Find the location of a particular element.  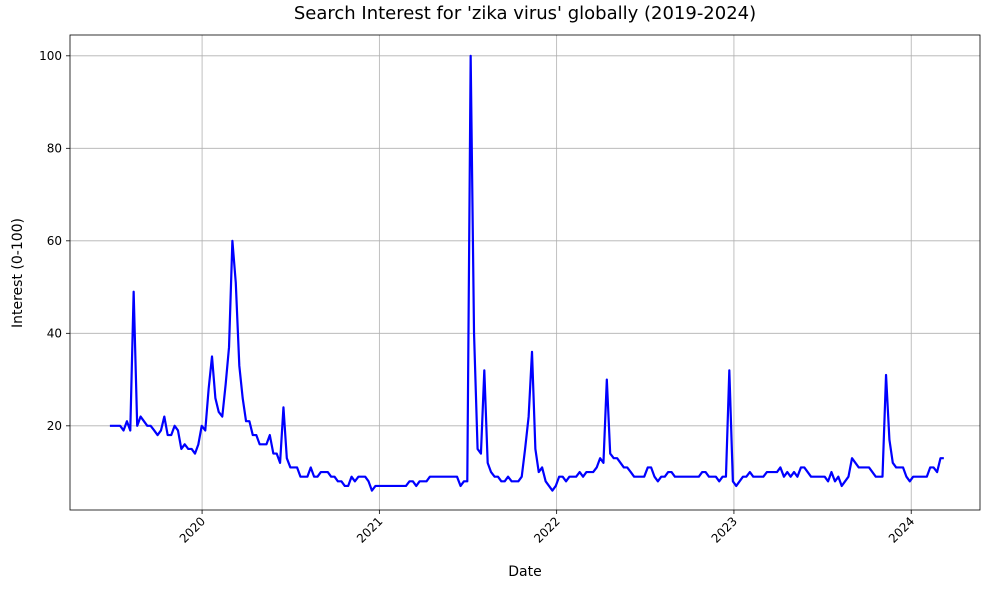

y-tick-label: 20 is located at coordinates (54, 426).